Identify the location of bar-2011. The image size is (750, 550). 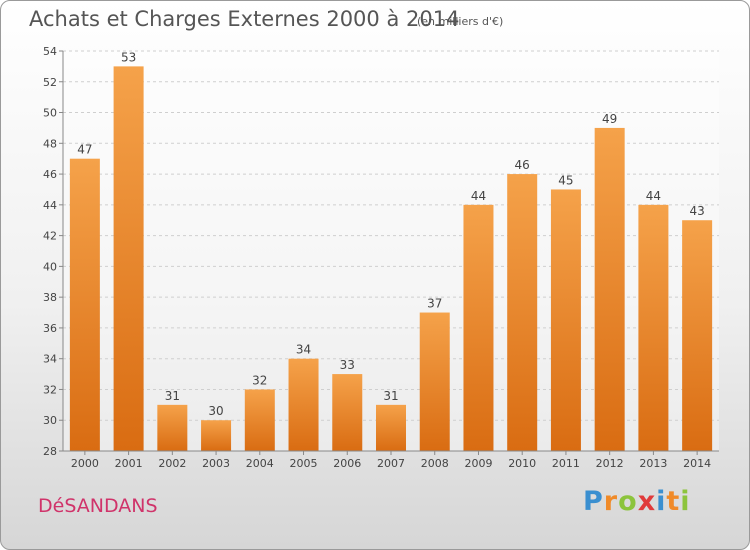
(565, 320).